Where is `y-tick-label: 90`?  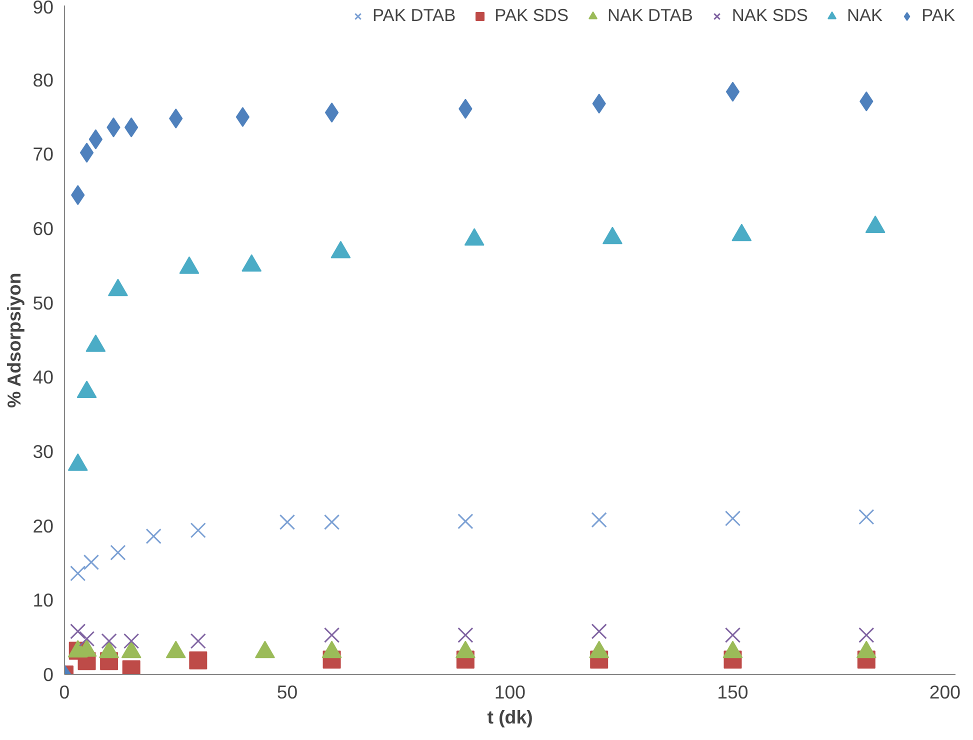
y-tick-label: 90 is located at coordinates (43, 9).